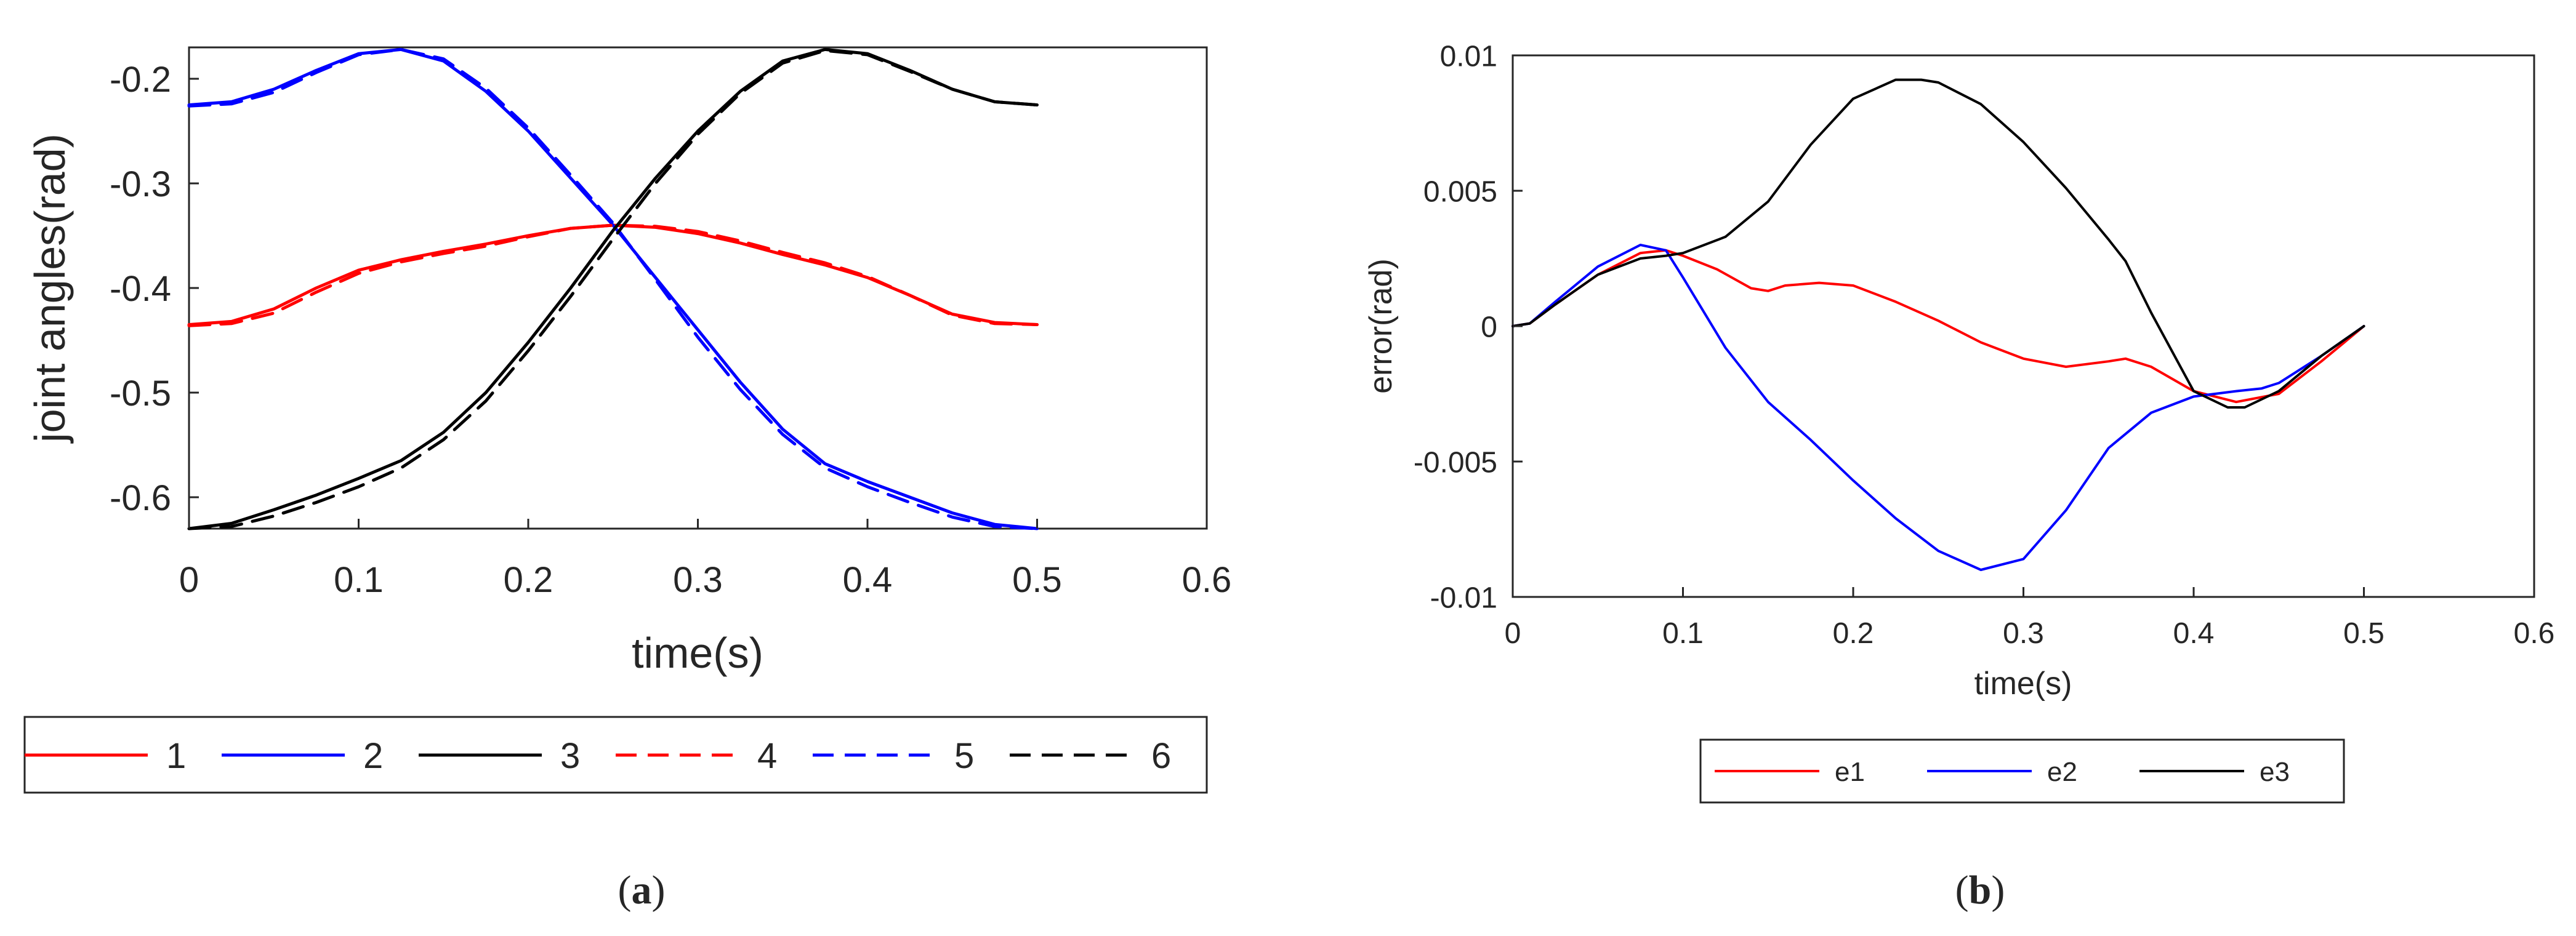 This screenshot has height=936, width=2576. I want to click on panel-b-x-tick-label: 0.4, so click(2194, 633).